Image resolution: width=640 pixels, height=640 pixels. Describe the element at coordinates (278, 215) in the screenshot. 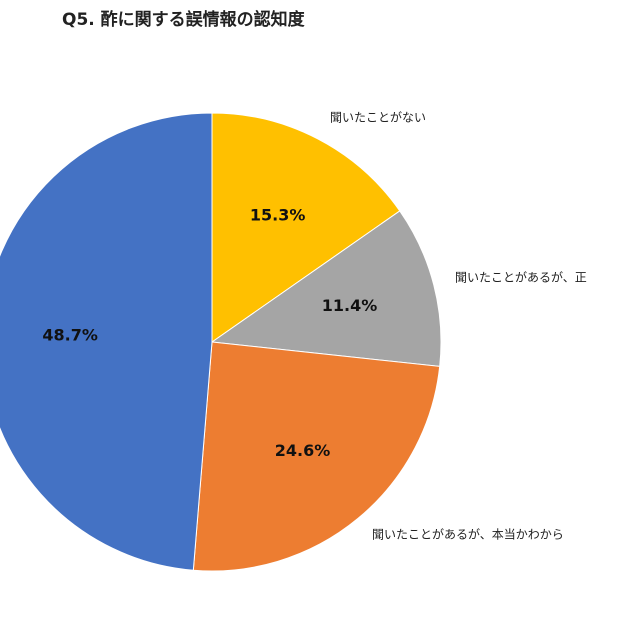

I see `data-label: 15.3%` at that location.